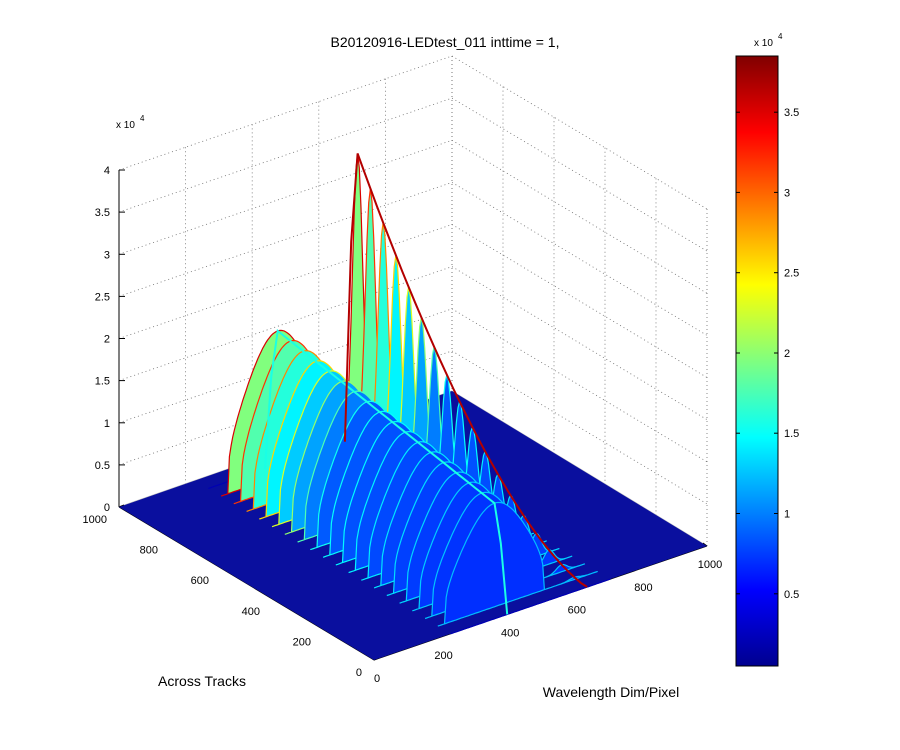 This screenshot has width=900, height=750. What do you see at coordinates (787, 354) in the screenshot?
I see `colorbar-tick-label: 2` at bounding box center [787, 354].